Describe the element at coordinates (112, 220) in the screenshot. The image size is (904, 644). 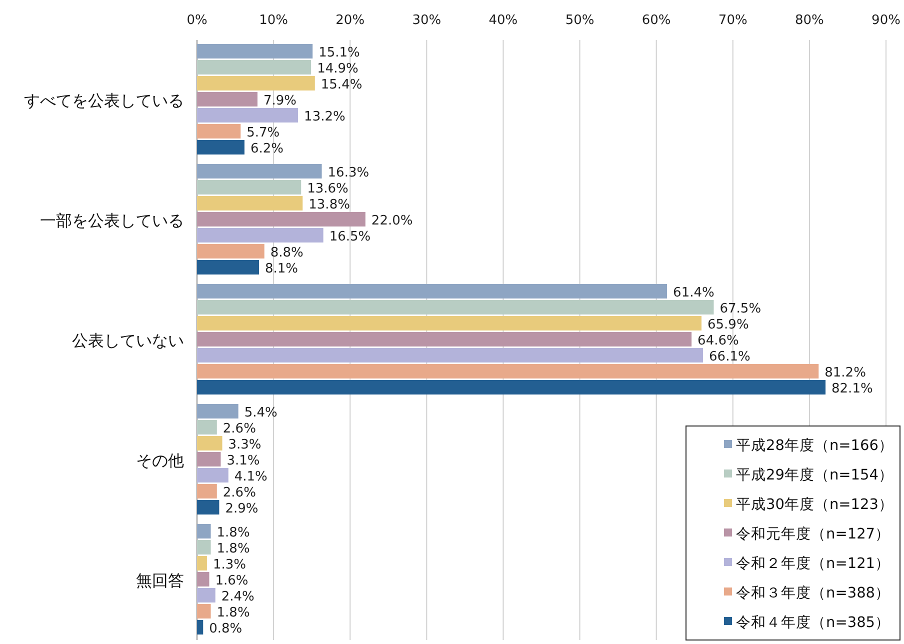
I see `y-tick-label: 一部を公表している` at that location.